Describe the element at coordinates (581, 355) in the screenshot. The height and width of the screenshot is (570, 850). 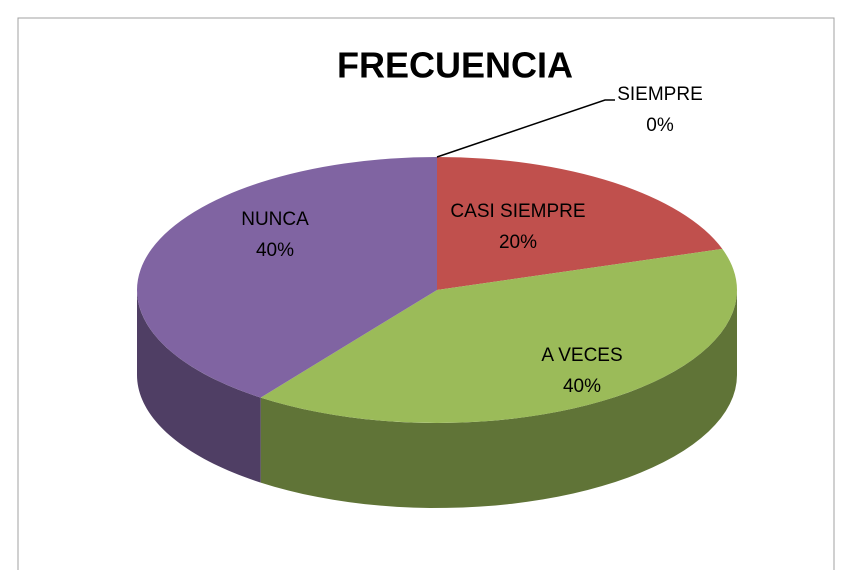
I see `slice-label: A VECES` at that location.